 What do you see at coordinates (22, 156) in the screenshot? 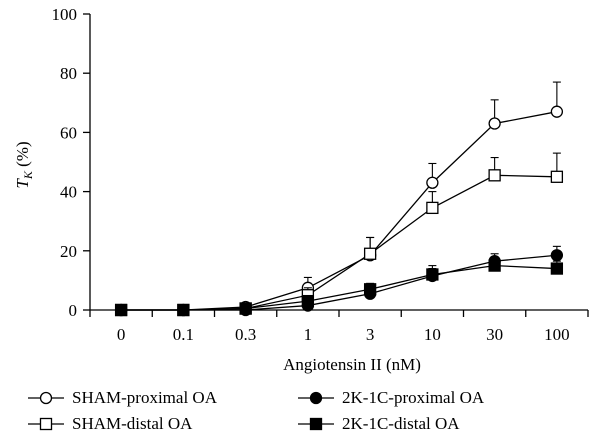
I see `y-axis-label-unit: (%)` at bounding box center [22, 156].